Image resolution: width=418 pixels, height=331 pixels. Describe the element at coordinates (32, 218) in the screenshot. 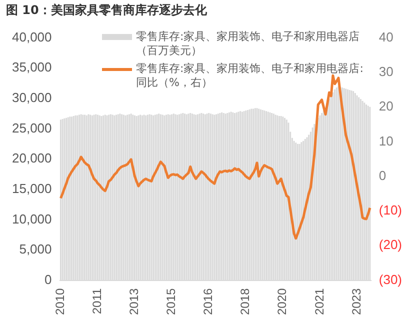

I see `y-tick-label: 10,000` at that location.